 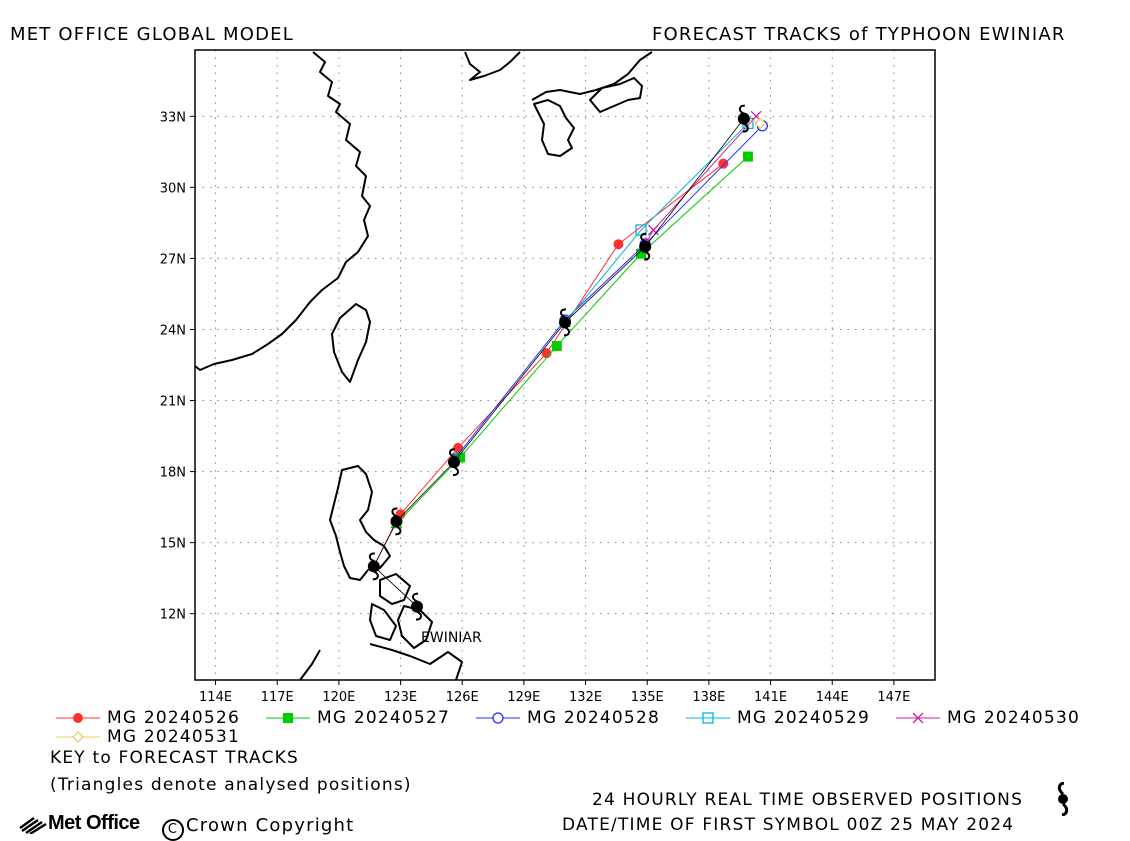 I want to click on legend-label: MG 20240529, so click(x=803, y=718).